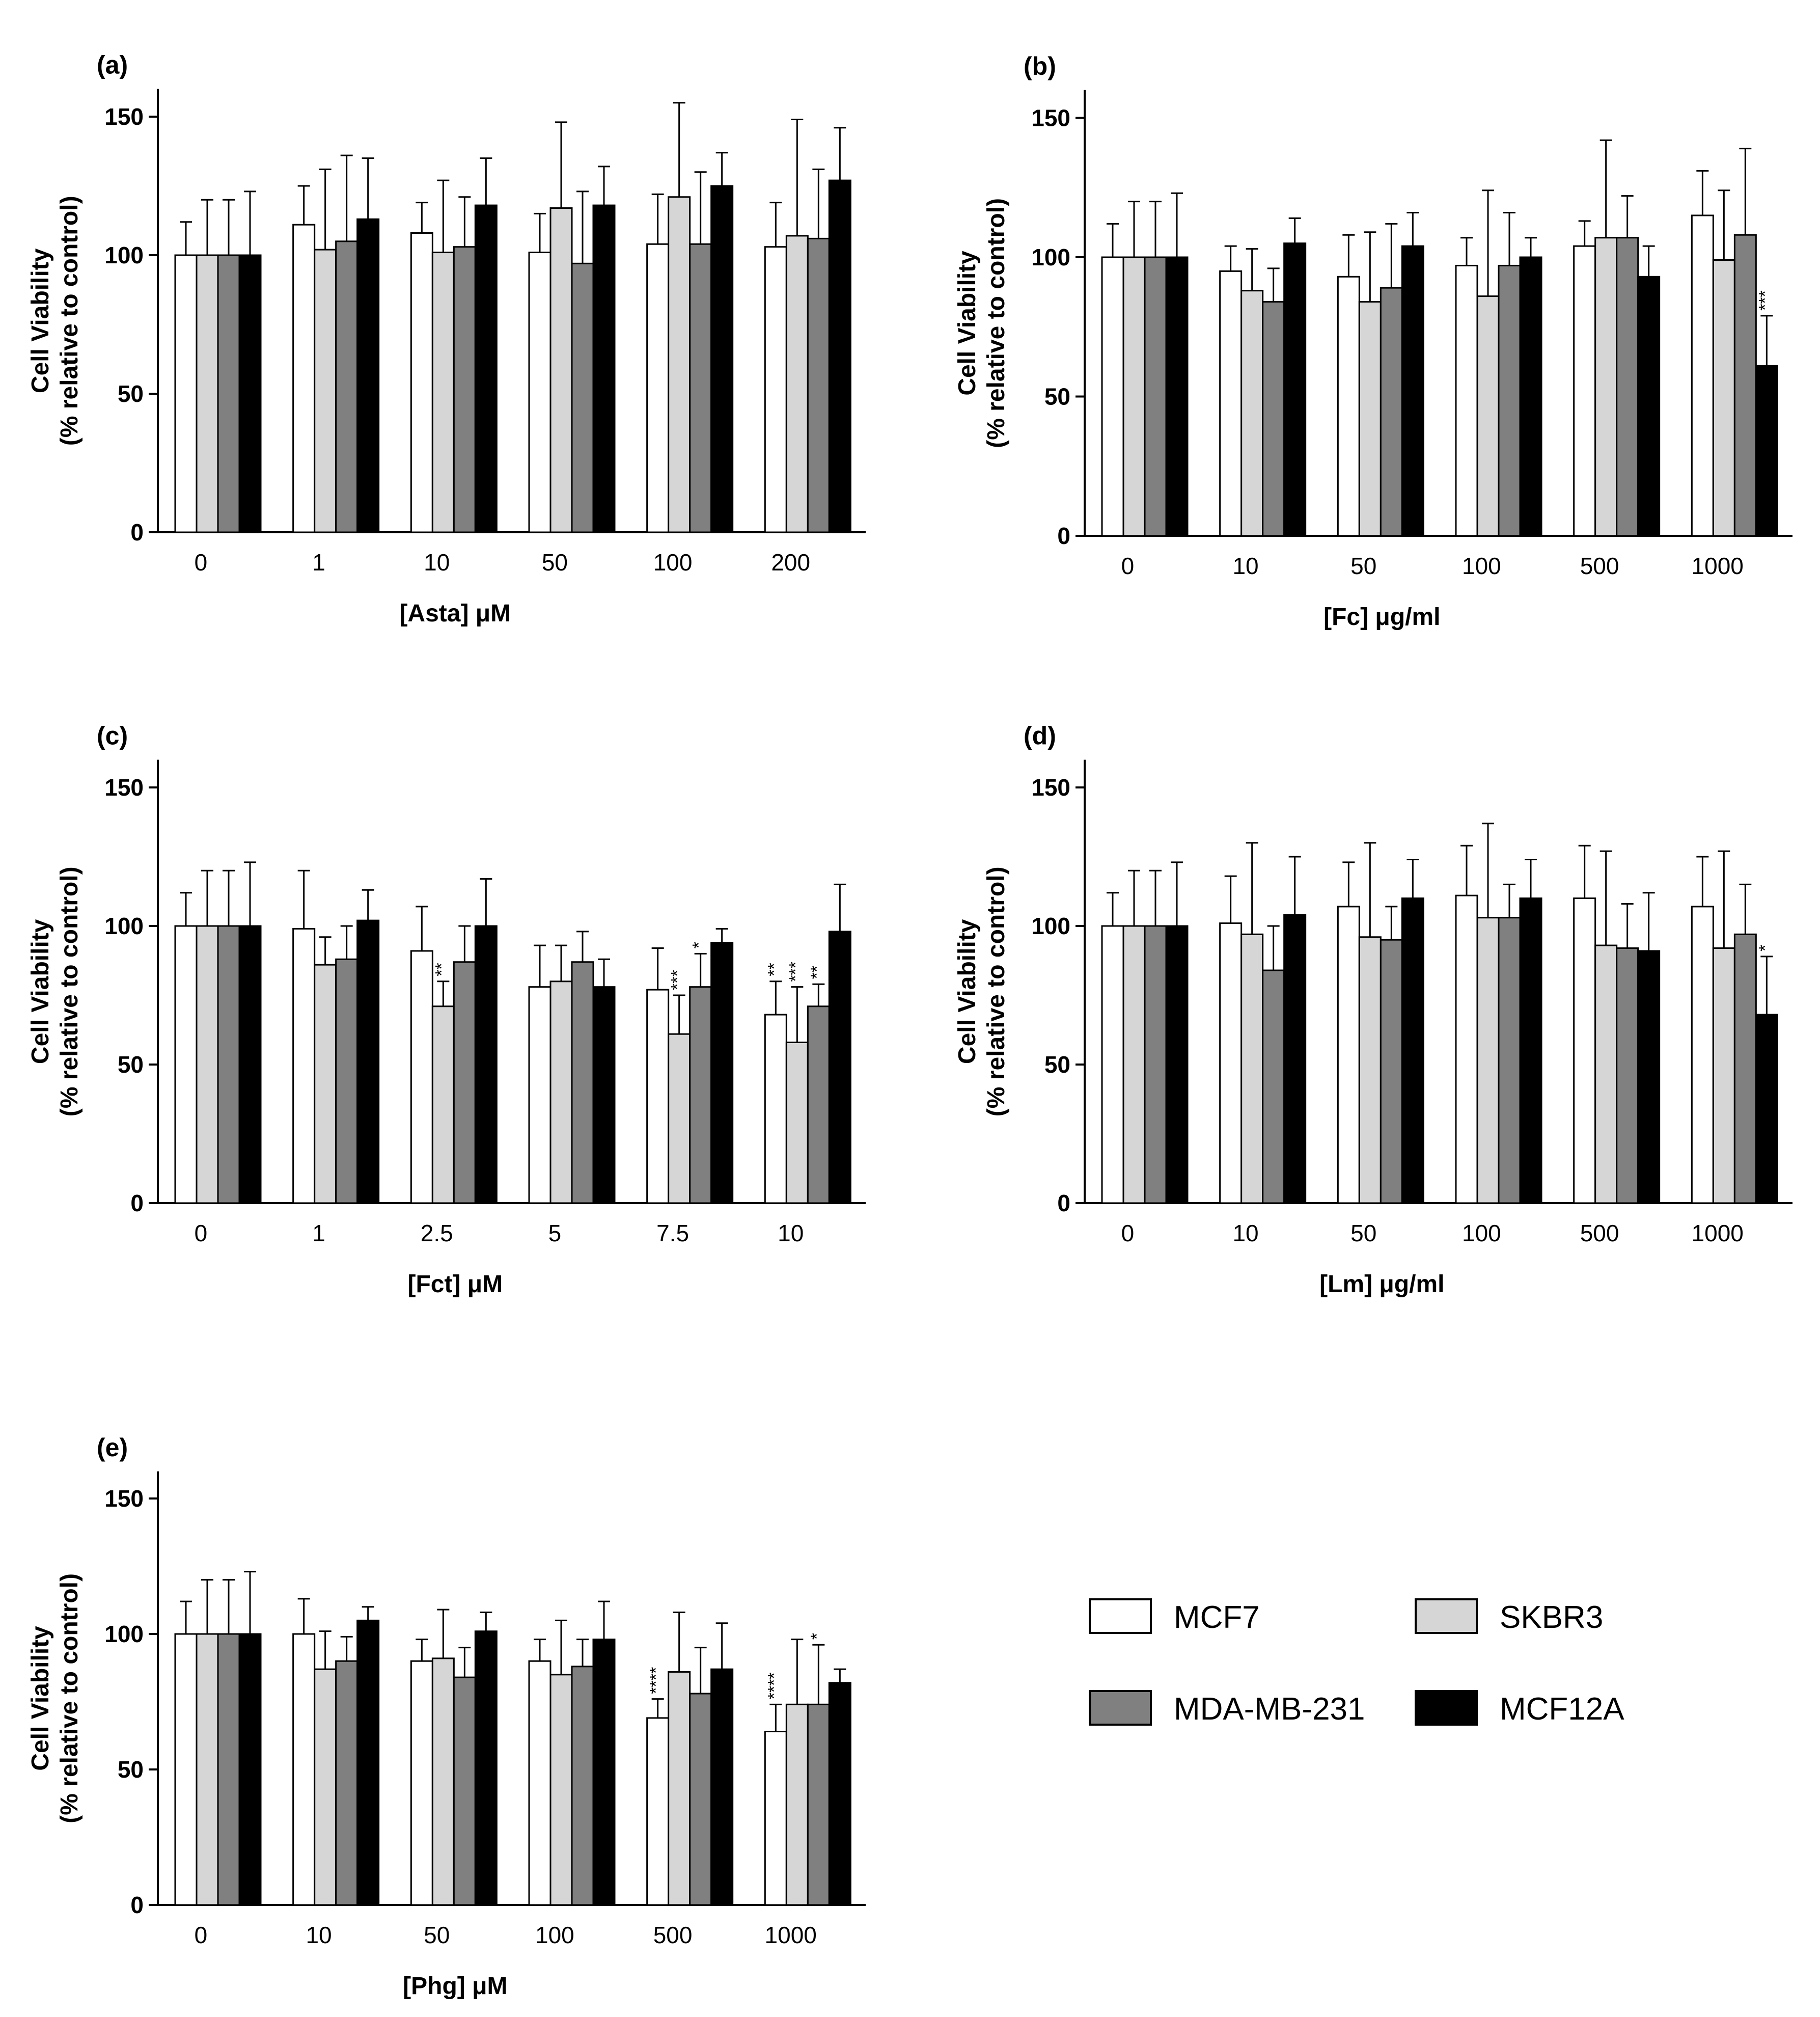 This screenshot has width=1820, height=2017. I want to click on significance-marker: *, so click(1765, 948).